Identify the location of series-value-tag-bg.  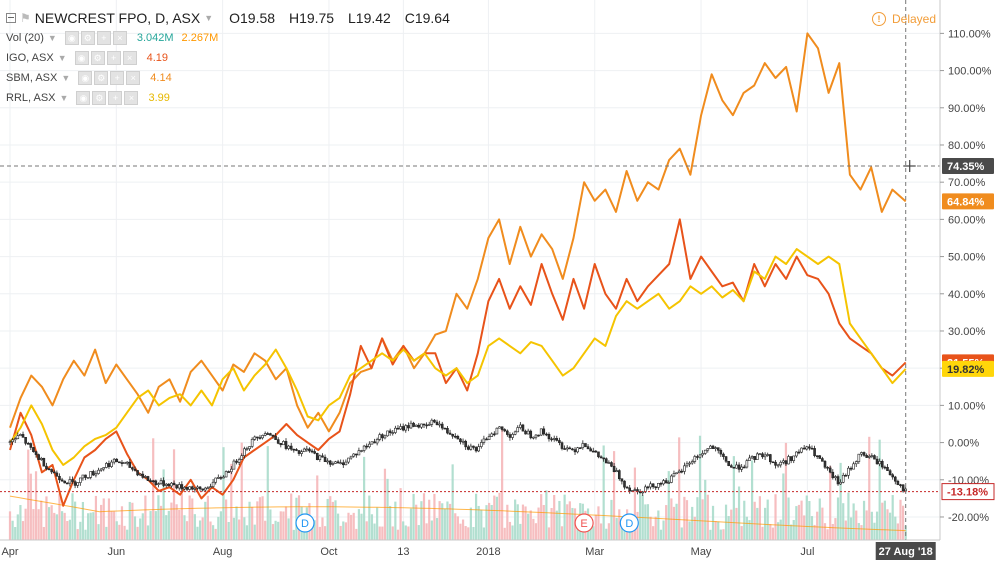
(968, 368).